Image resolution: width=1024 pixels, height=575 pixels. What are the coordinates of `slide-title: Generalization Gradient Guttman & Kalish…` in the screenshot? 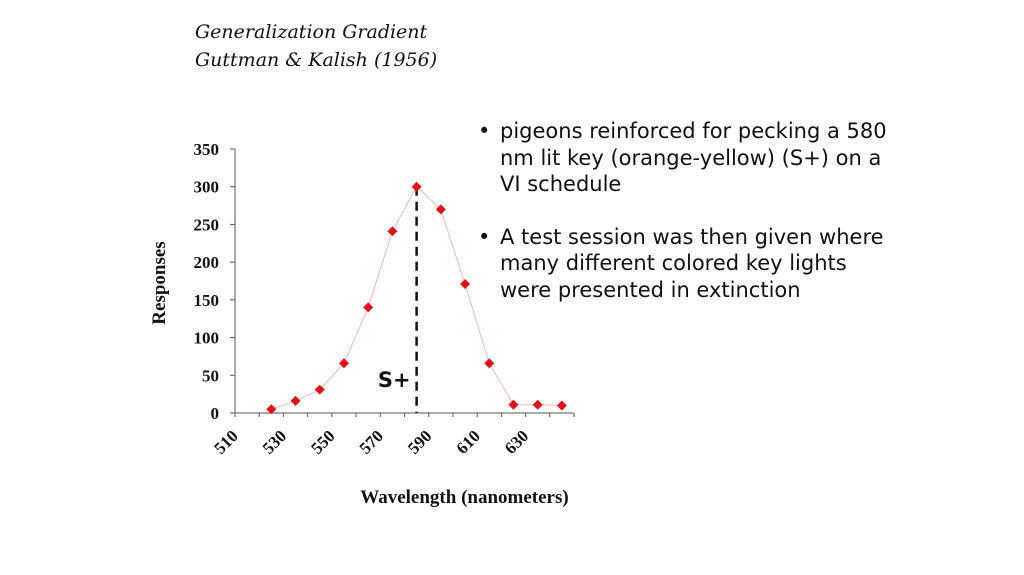 It's located at (316, 46).